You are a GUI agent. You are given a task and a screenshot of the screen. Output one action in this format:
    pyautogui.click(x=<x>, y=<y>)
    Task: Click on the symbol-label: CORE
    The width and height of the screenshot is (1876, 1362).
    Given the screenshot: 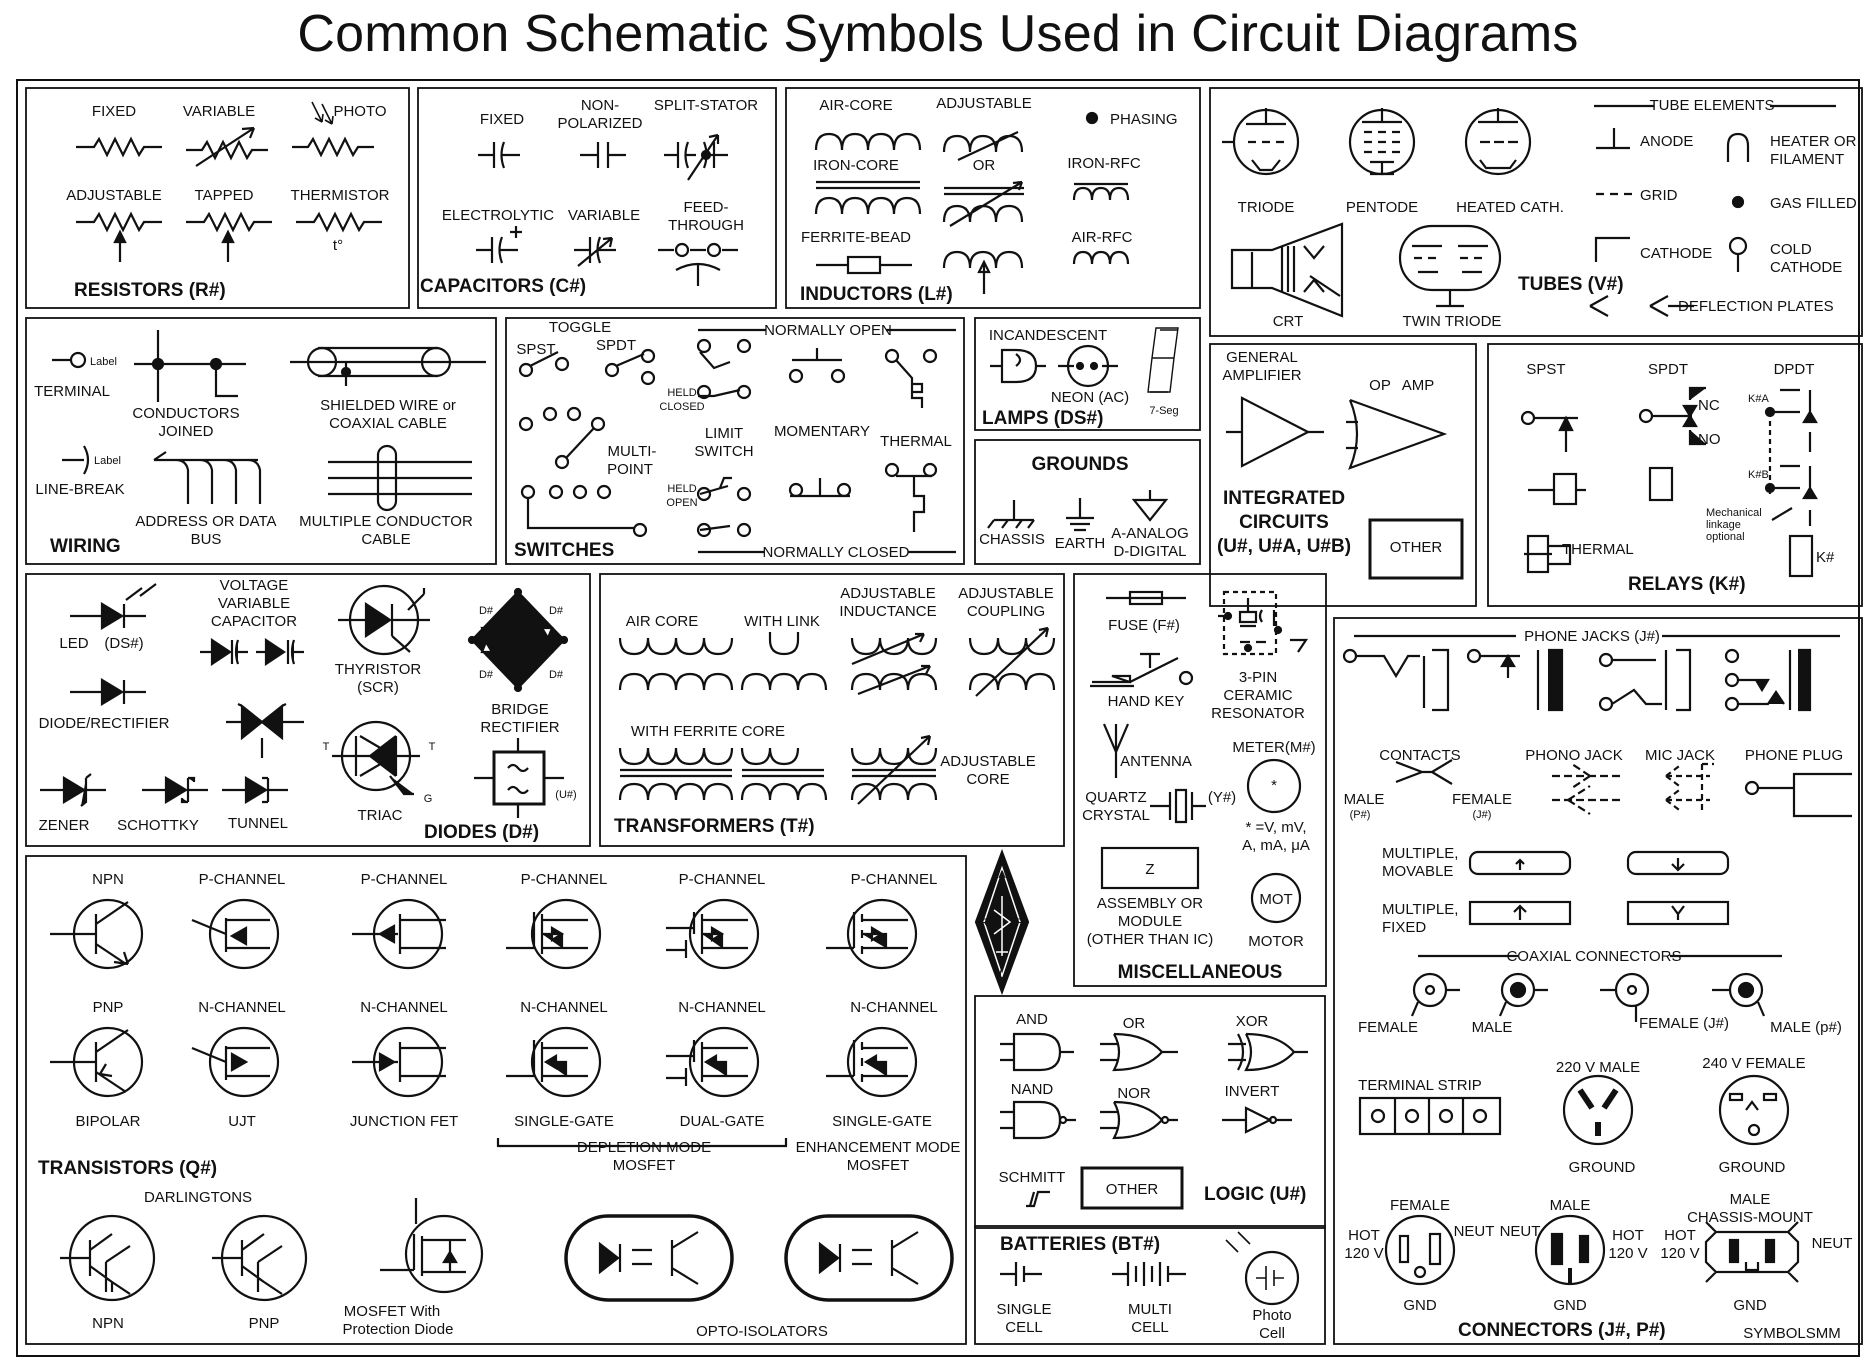 What is the action you would take?
    pyautogui.click(x=987, y=779)
    